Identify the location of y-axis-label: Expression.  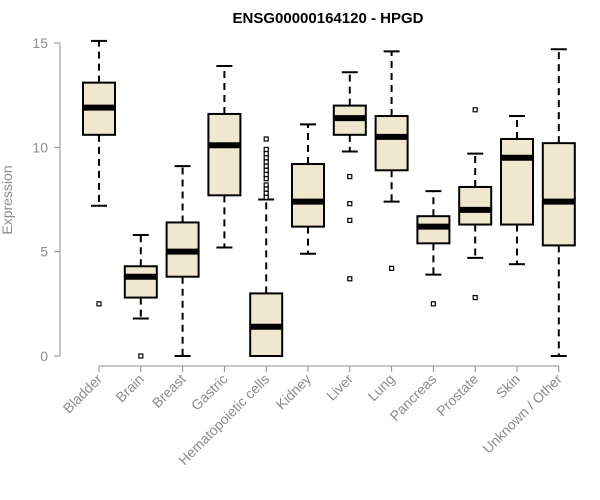
(7, 199).